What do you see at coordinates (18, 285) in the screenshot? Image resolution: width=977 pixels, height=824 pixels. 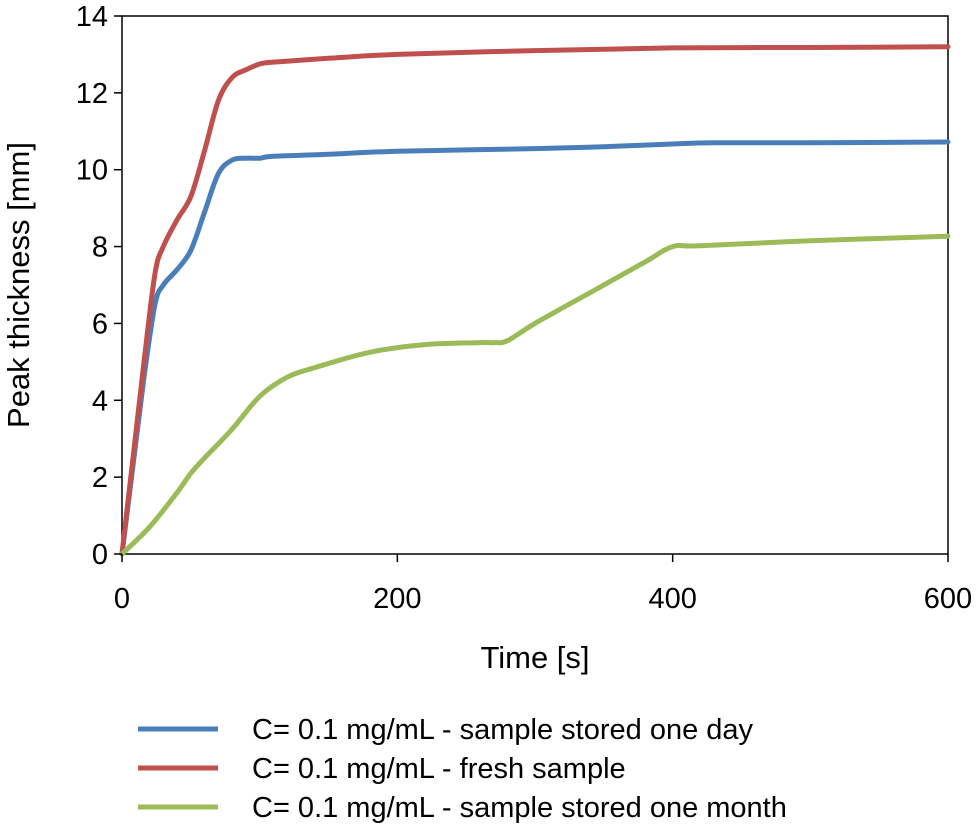 I see `y-axis-title: Peak thickness [mm]` at bounding box center [18, 285].